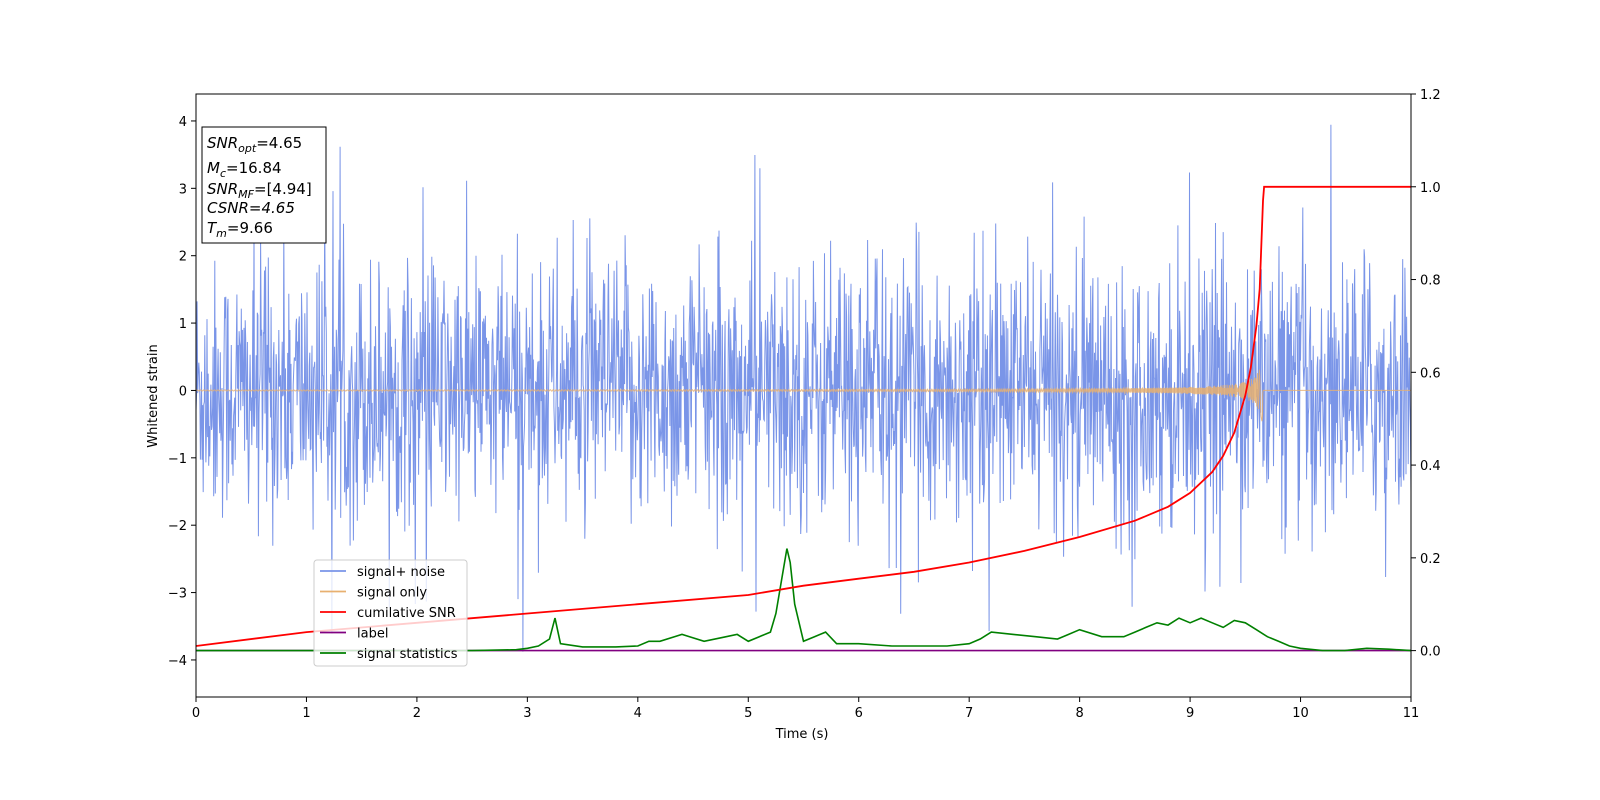  I want to click on y-tick-label: −2, so click(177, 526).